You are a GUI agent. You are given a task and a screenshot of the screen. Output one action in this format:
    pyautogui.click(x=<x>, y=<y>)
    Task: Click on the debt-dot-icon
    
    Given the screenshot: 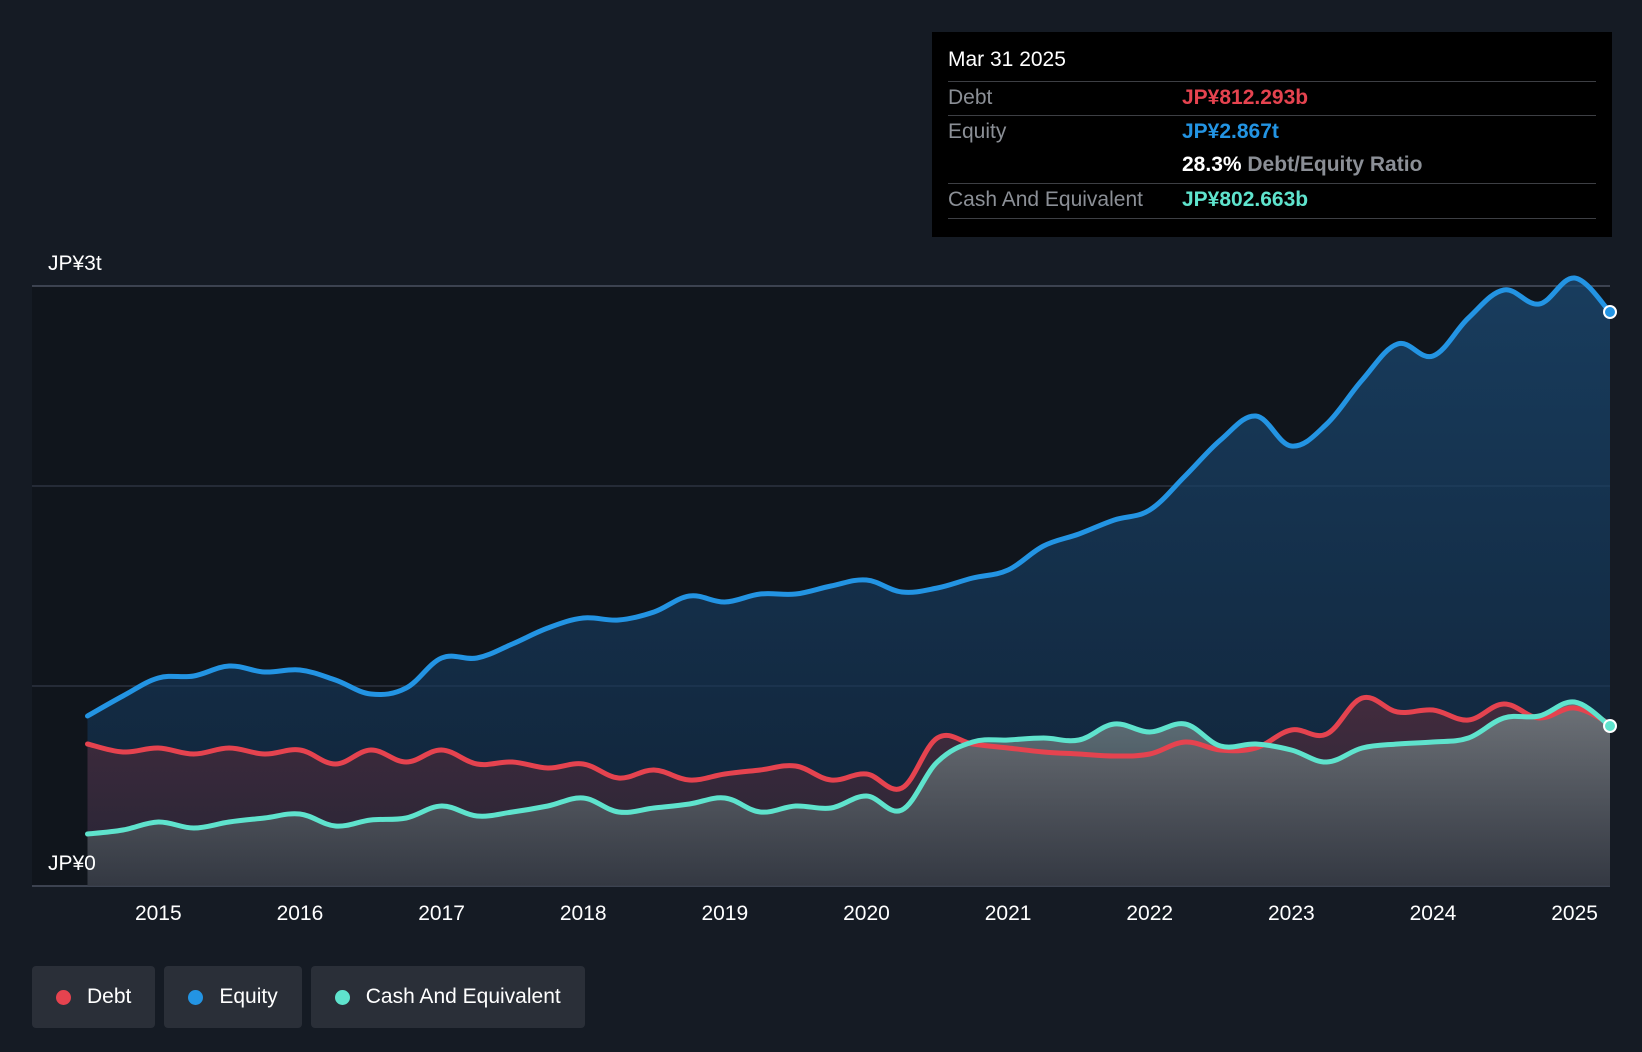 What is the action you would take?
    pyautogui.click(x=63, y=997)
    